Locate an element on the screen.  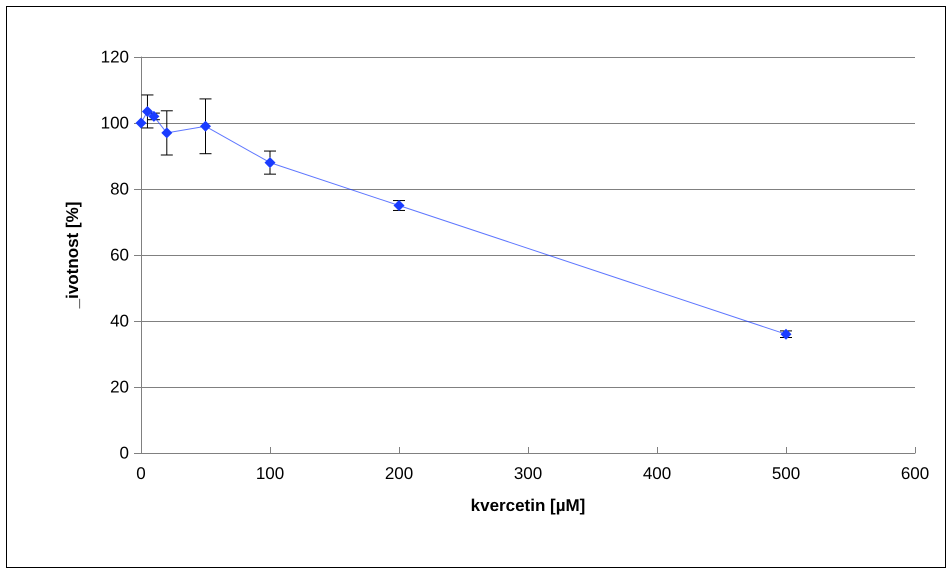
x-tick-label: 300 is located at coordinates (528, 473).